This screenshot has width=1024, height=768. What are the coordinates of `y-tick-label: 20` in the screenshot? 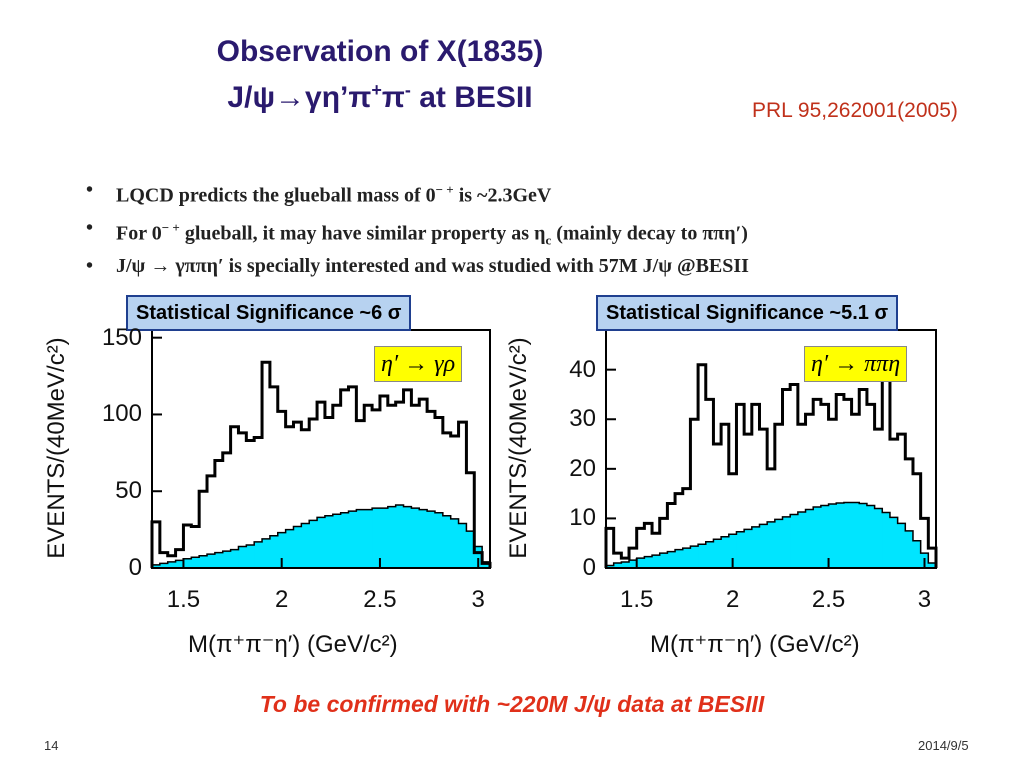 It's located at (582, 468).